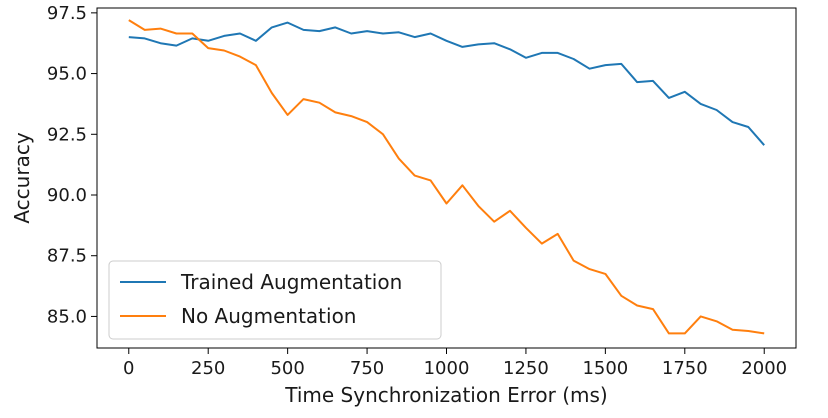 The image size is (828, 418). What do you see at coordinates (128, 368) in the screenshot?
I see `x-tick-label: 0` at bounding box center [128, 368].